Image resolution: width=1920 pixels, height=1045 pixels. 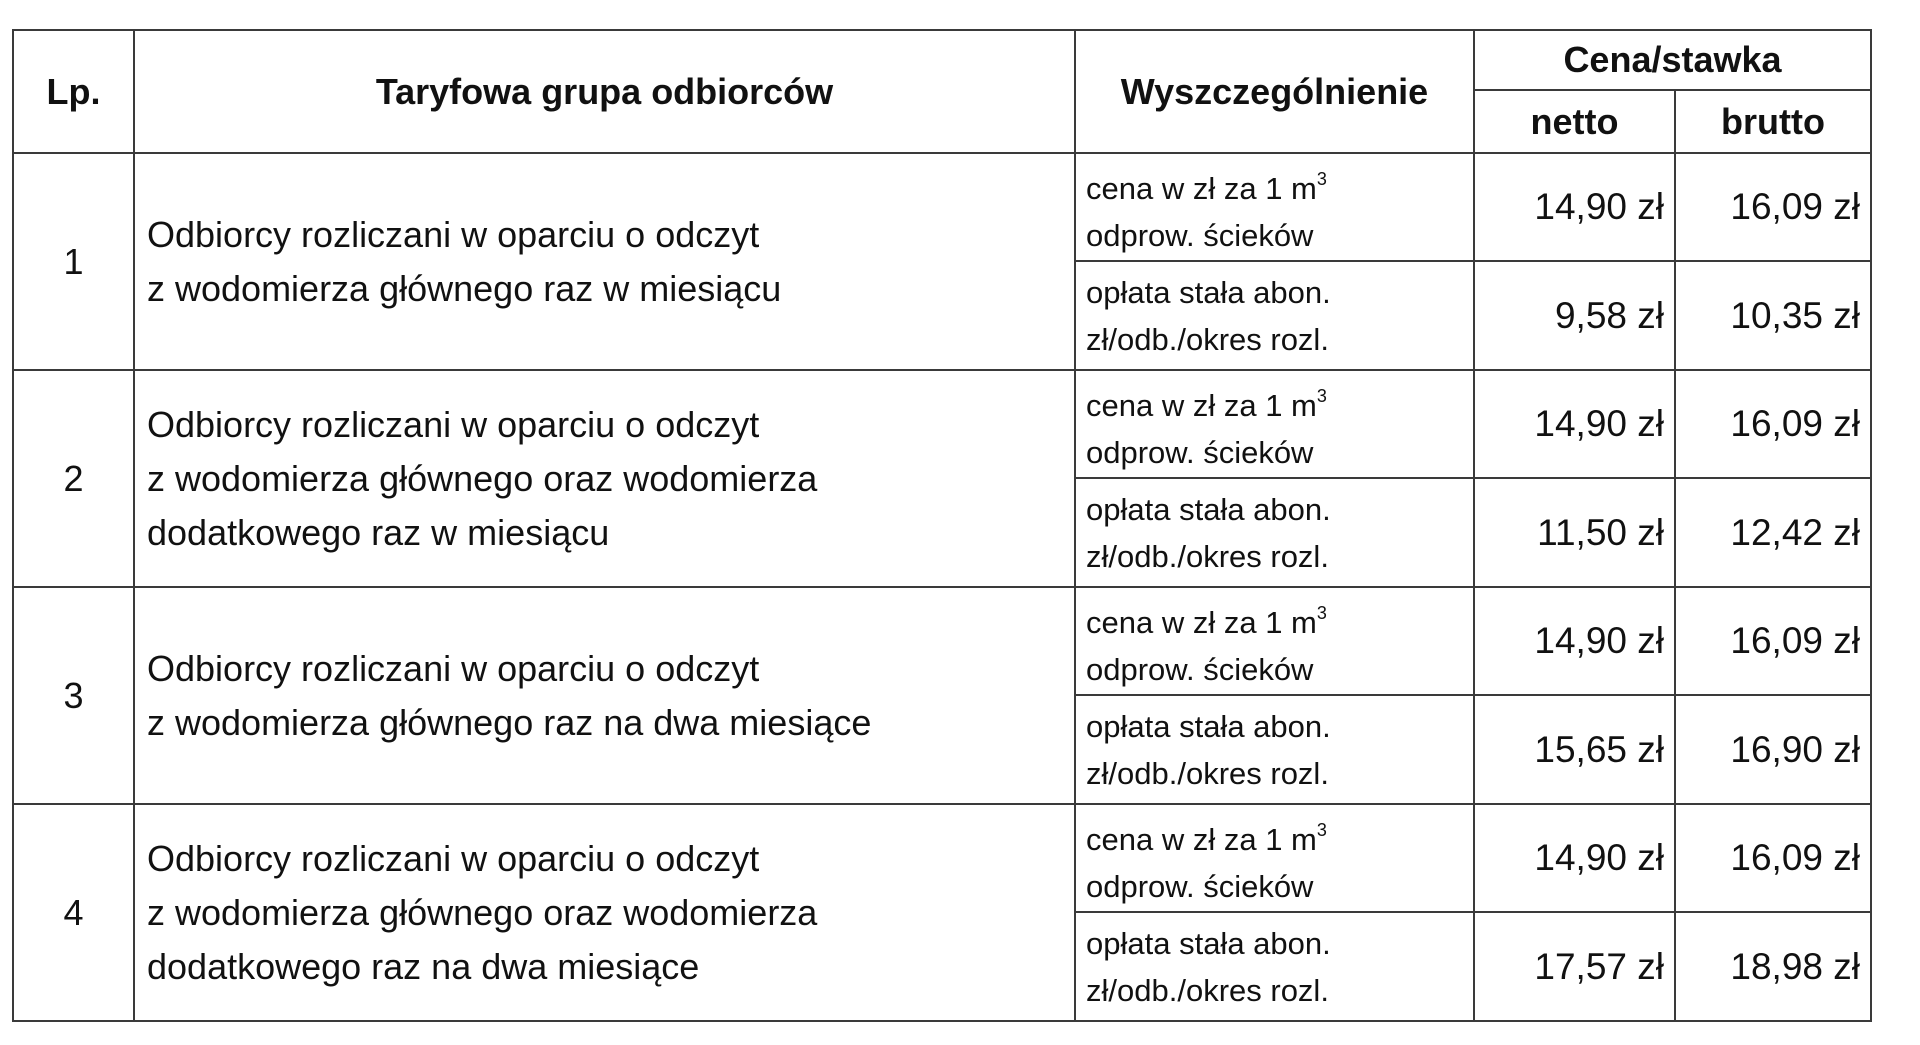 What do you see at coordinates (73, 91) in the screenshot?
I see `header-lp: Lp.` at bounding box center [73, 91].